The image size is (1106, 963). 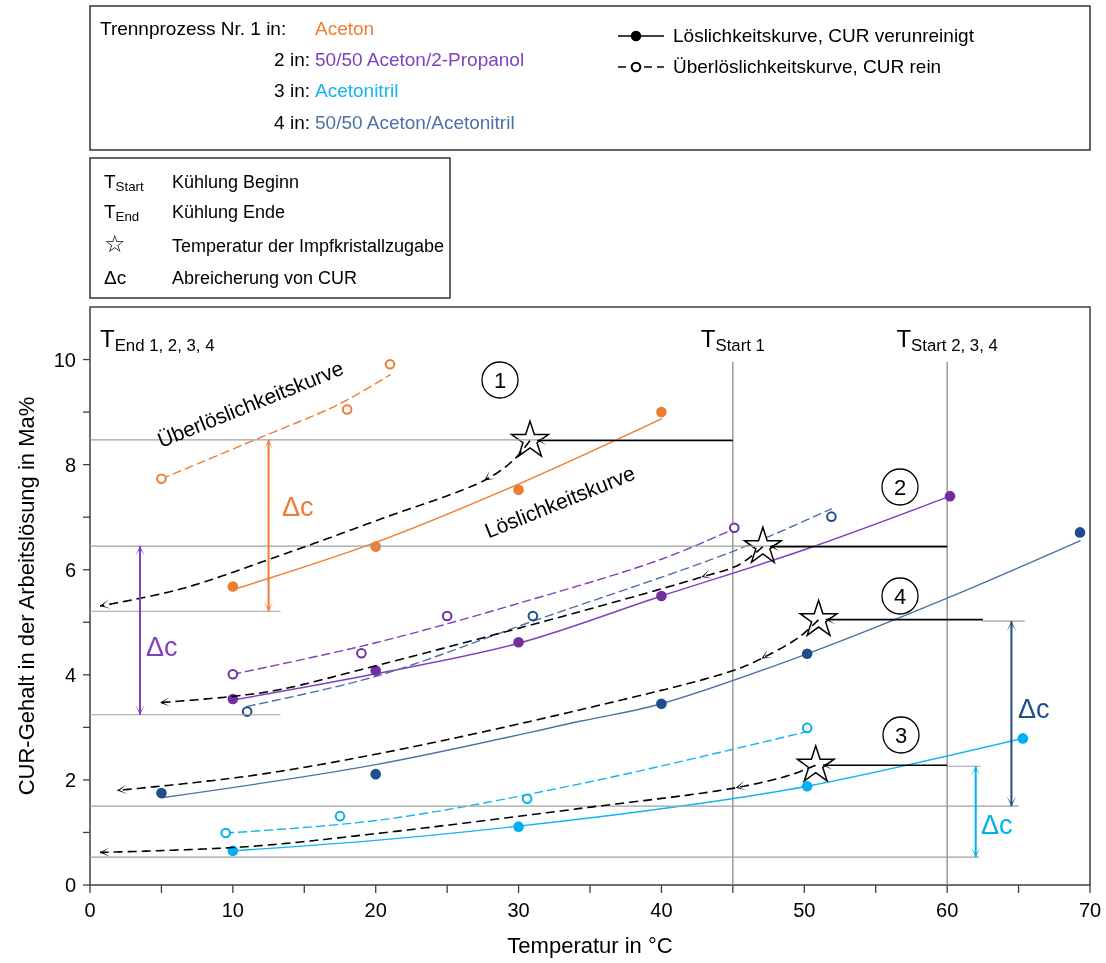 I want to click on annotation: 1, so click(x=500, y=380).